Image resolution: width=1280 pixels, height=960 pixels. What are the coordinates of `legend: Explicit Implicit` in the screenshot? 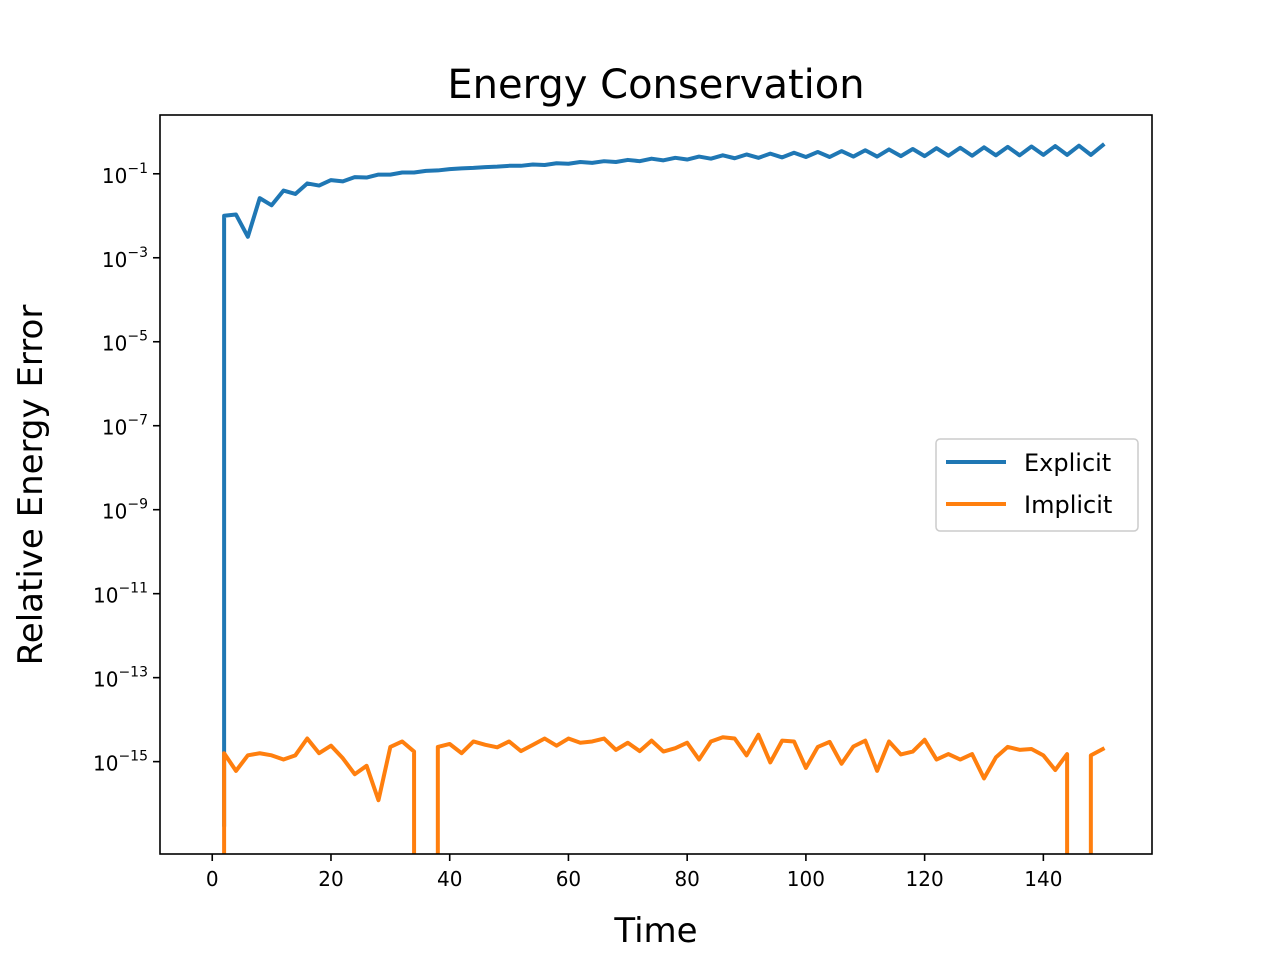 It's located at (1037, 485).